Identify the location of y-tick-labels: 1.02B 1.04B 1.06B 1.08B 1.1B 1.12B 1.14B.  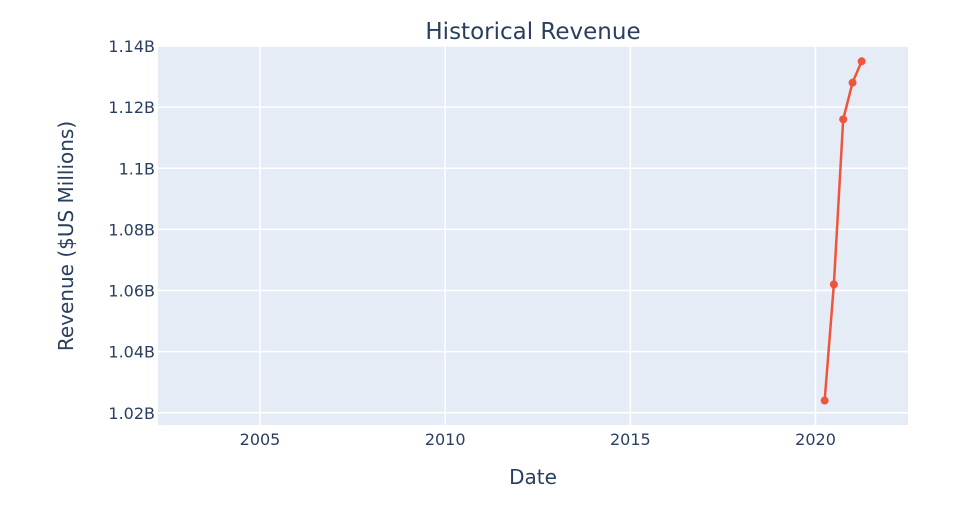
(131, 230).